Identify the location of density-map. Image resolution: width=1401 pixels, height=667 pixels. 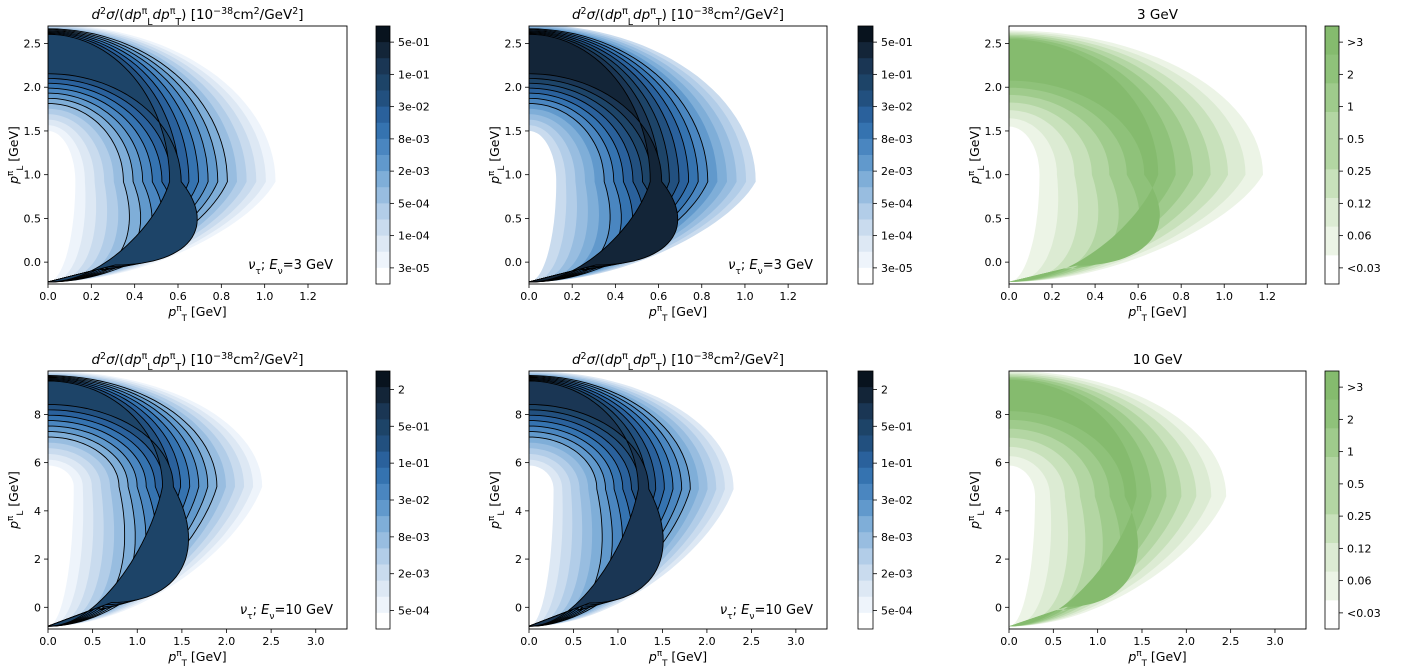
(642, 154).